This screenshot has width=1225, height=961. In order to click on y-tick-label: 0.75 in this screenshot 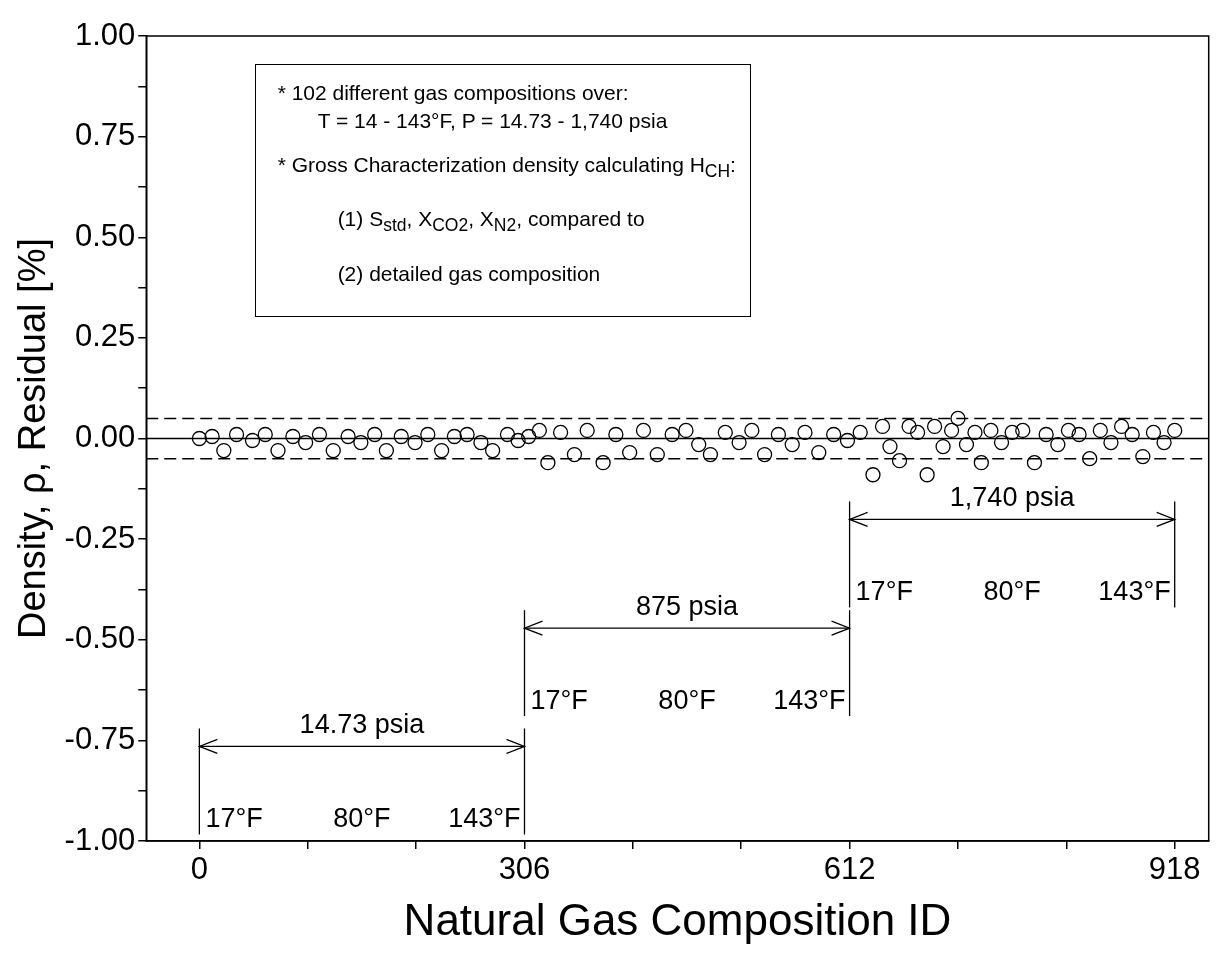, I will do `click(105, 135)`.